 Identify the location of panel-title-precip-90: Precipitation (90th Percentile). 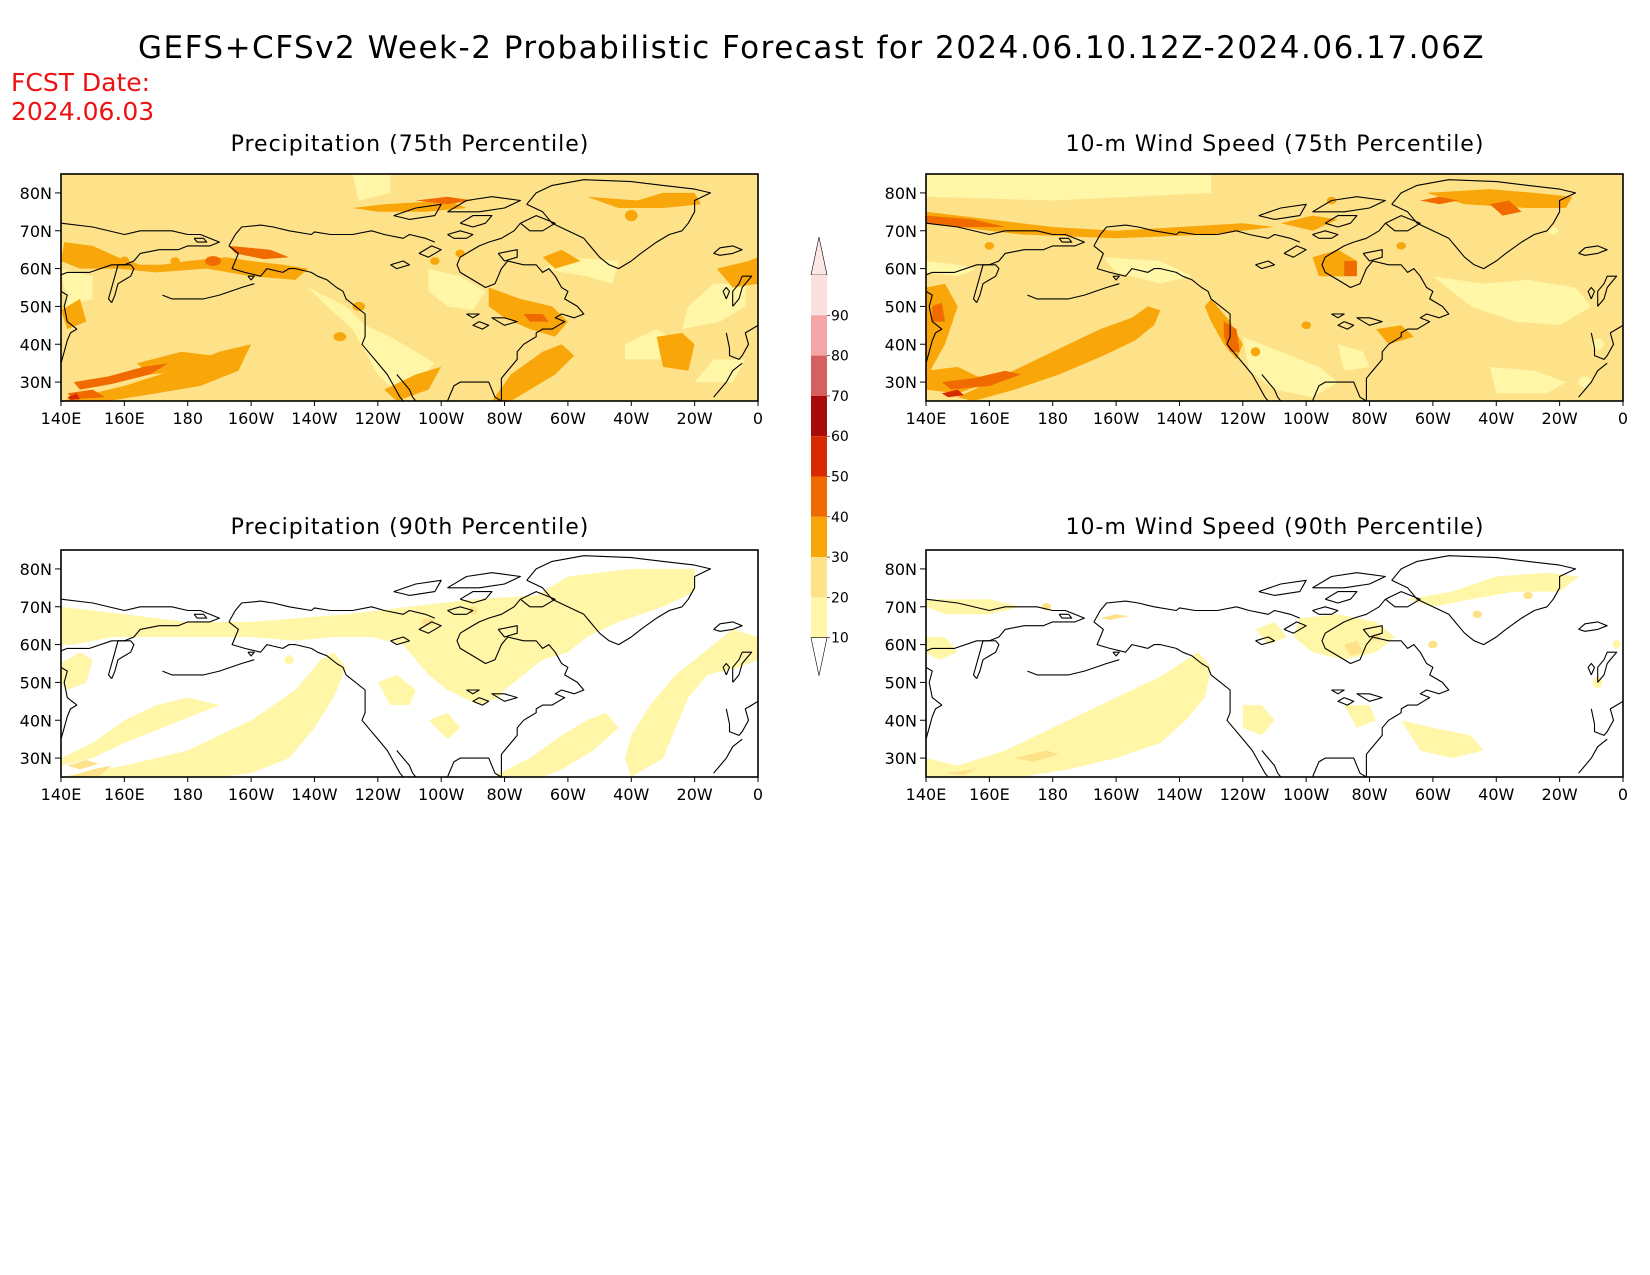
(410, 527).